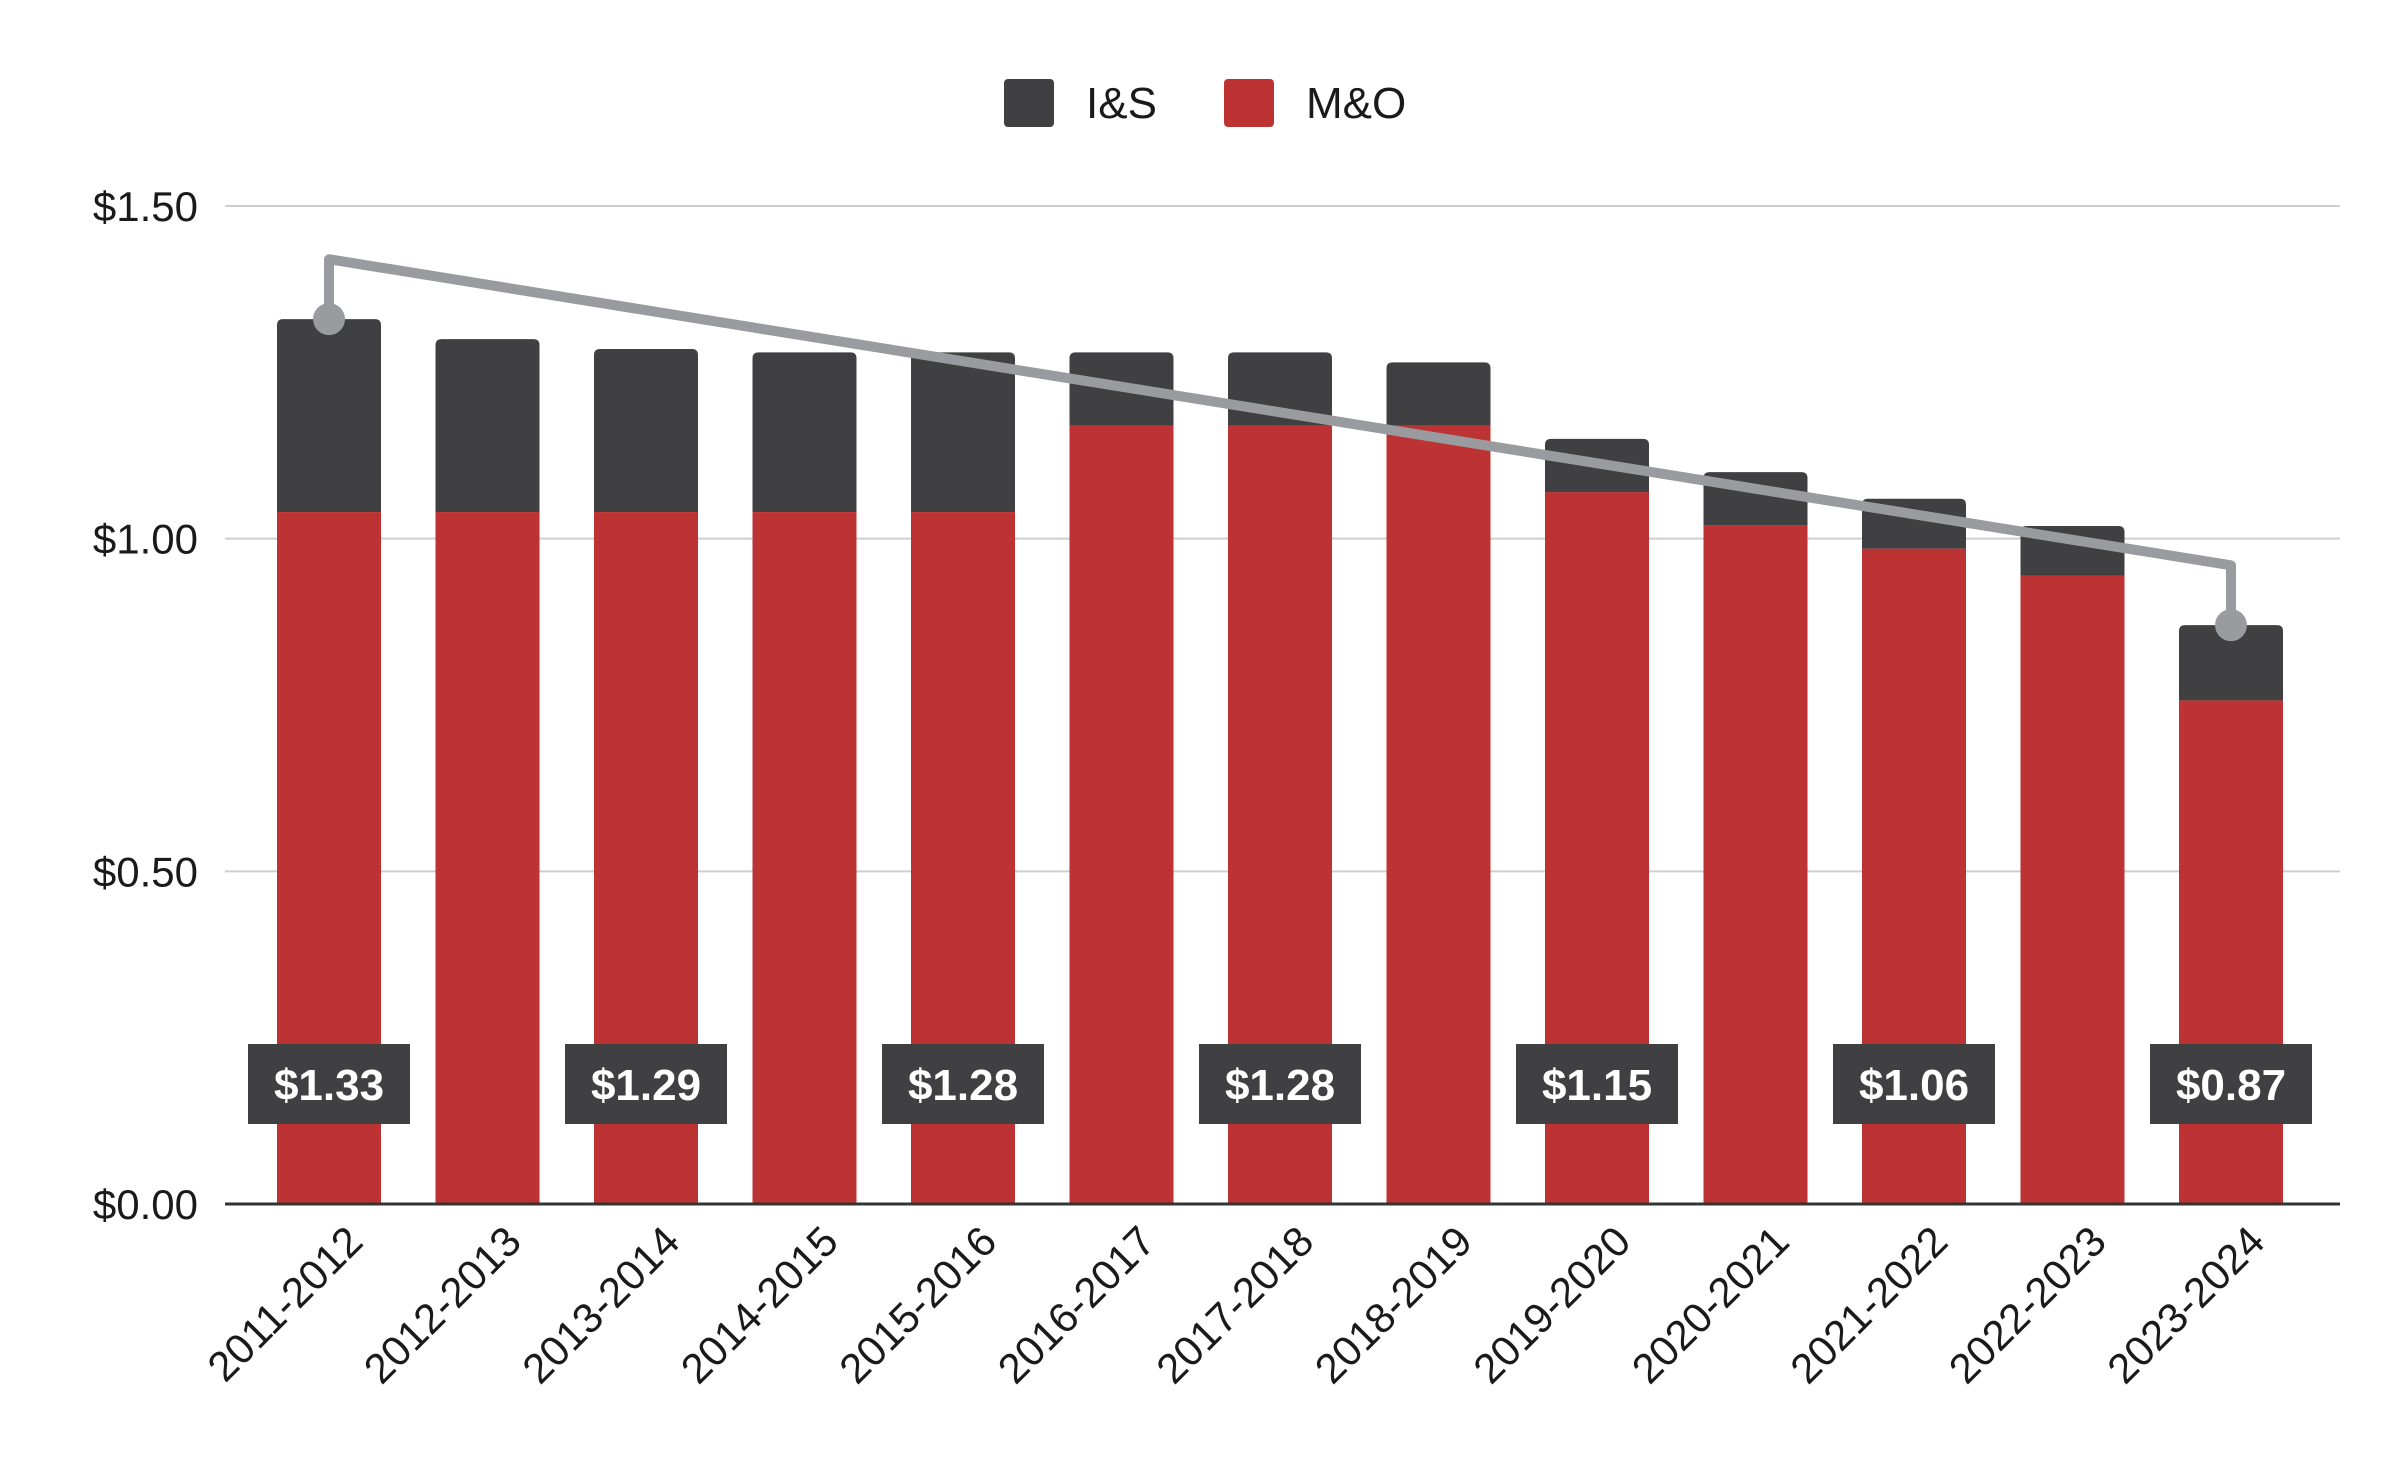 Image resolution: width=2400 pixels, height=1484 pixels. I want to click on bar-segment-m-o-2014-2015, so click(804, 858).